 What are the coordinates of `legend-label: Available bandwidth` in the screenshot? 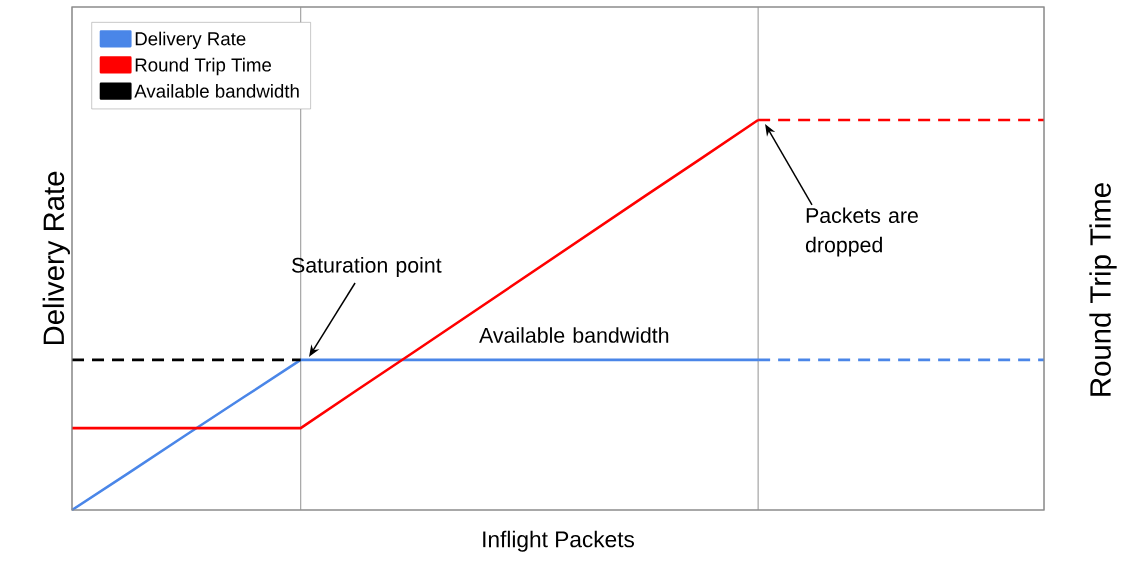 It's located at (216, 91).